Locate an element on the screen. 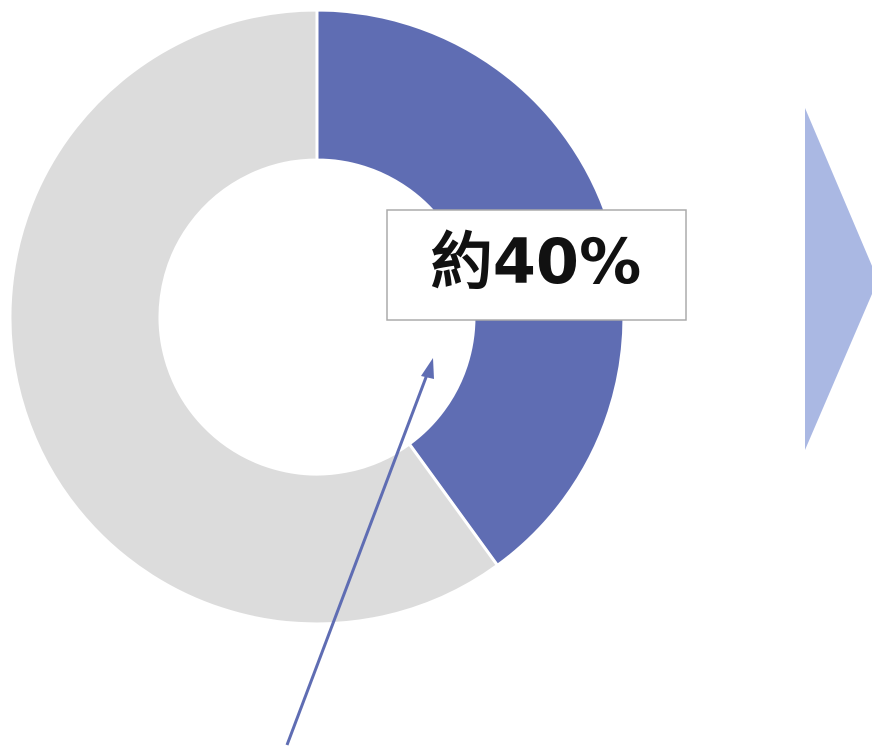  label-box is located at coordinates (536, 265).